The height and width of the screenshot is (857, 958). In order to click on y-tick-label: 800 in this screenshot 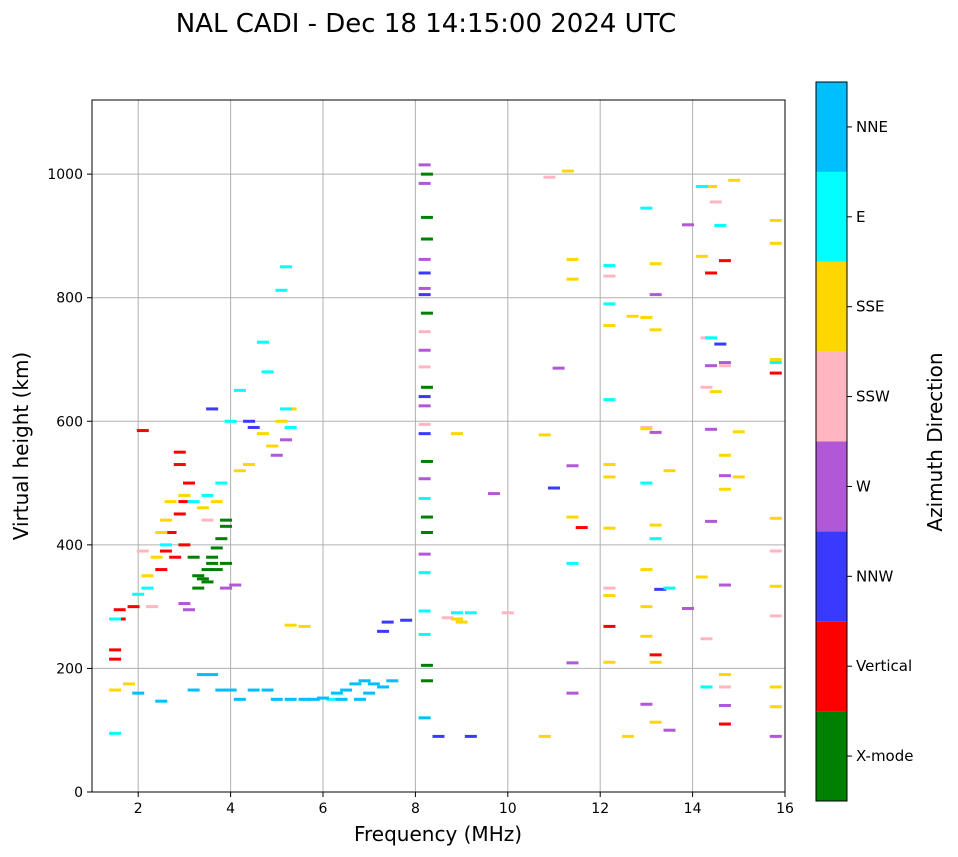, I will do `click(69, 299)`.